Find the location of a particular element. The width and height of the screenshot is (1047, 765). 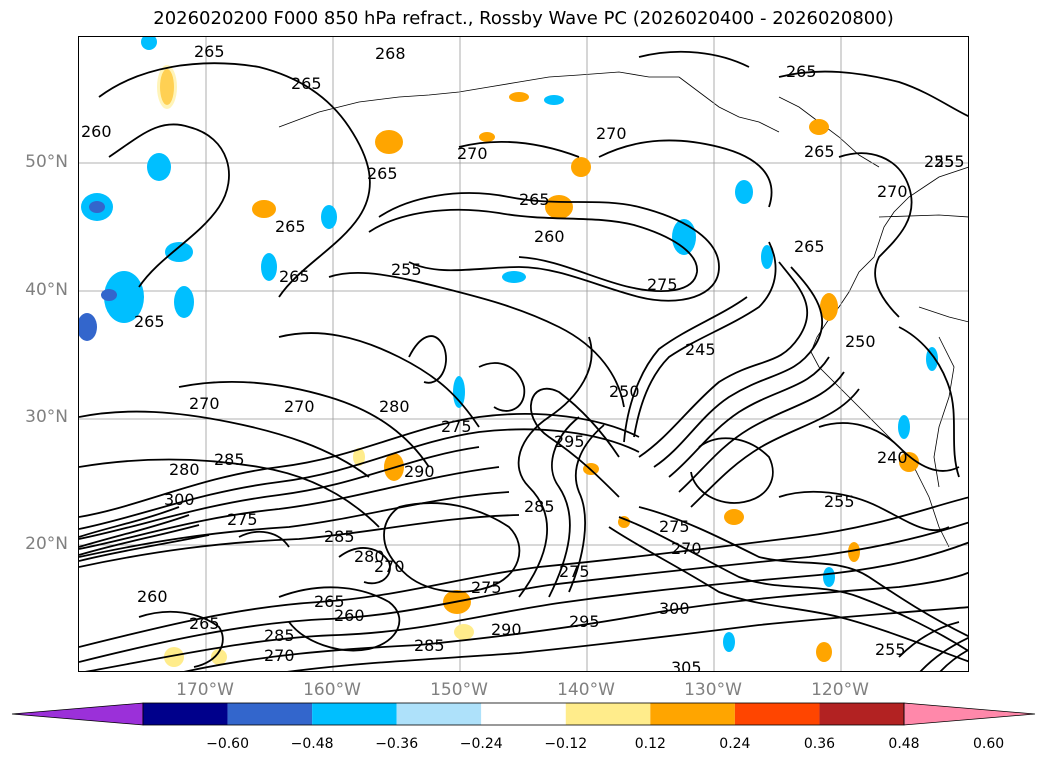

colorbar-tick: 0.24 is located at coordinates (735, 744).